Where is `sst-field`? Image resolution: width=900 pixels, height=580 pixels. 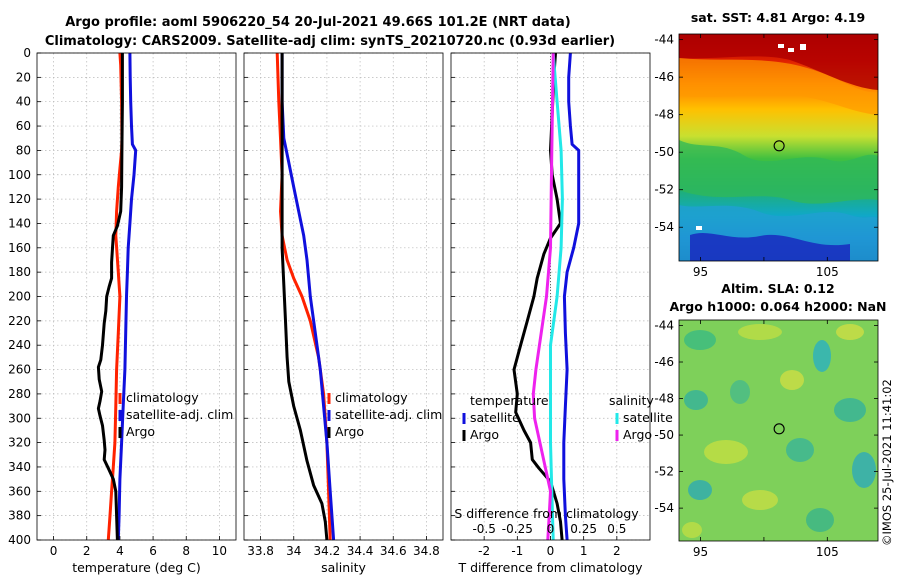
sst-field is located at coordinates (778, 147).